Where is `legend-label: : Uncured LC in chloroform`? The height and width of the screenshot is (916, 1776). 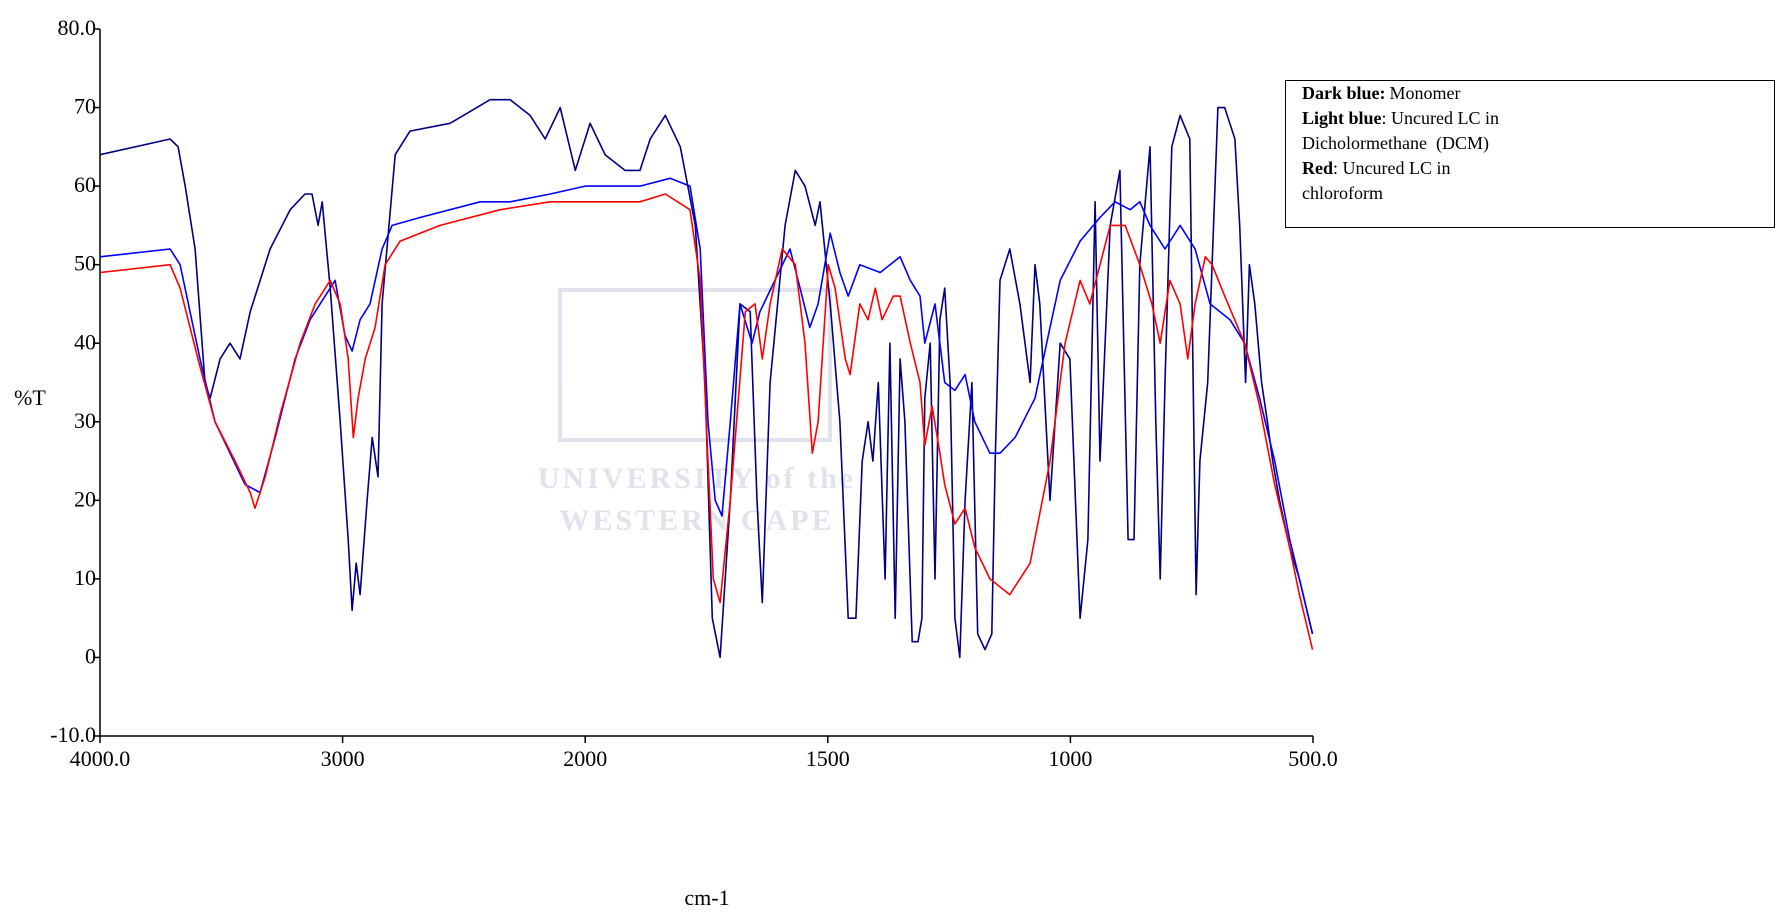
legend-label: : Uncured LC in chloroform is located at coordinates (1378, 180).